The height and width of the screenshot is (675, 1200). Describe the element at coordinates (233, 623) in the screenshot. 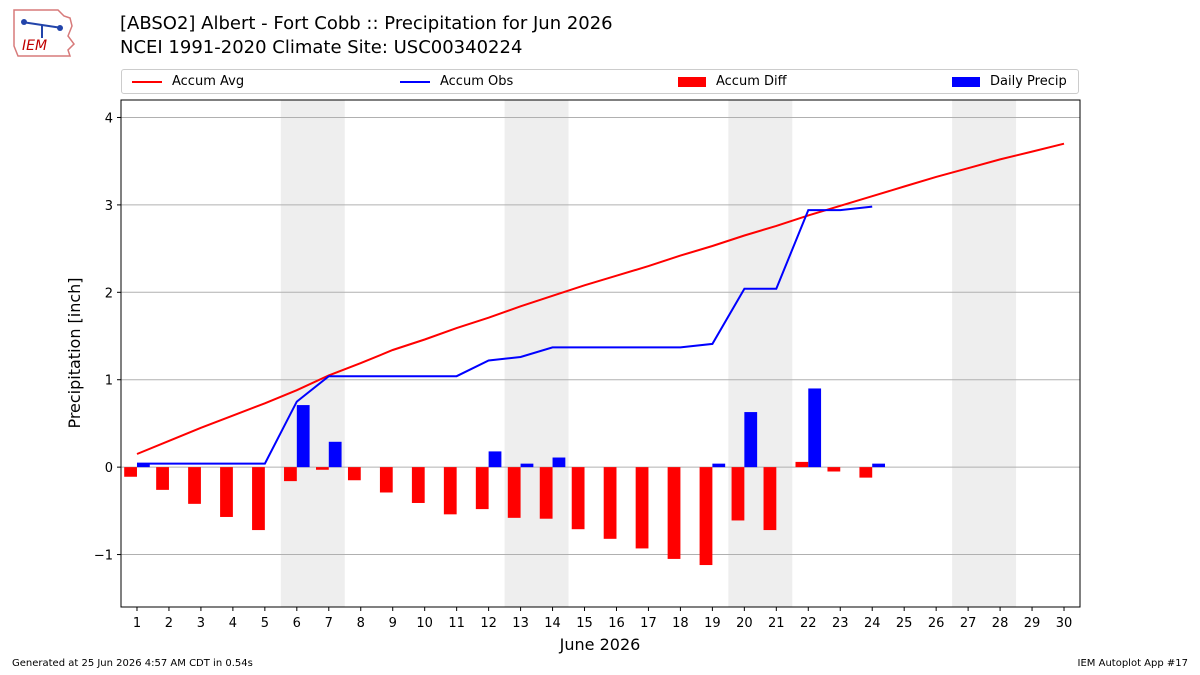

I see `x-tick-label-4: 4` at that location.